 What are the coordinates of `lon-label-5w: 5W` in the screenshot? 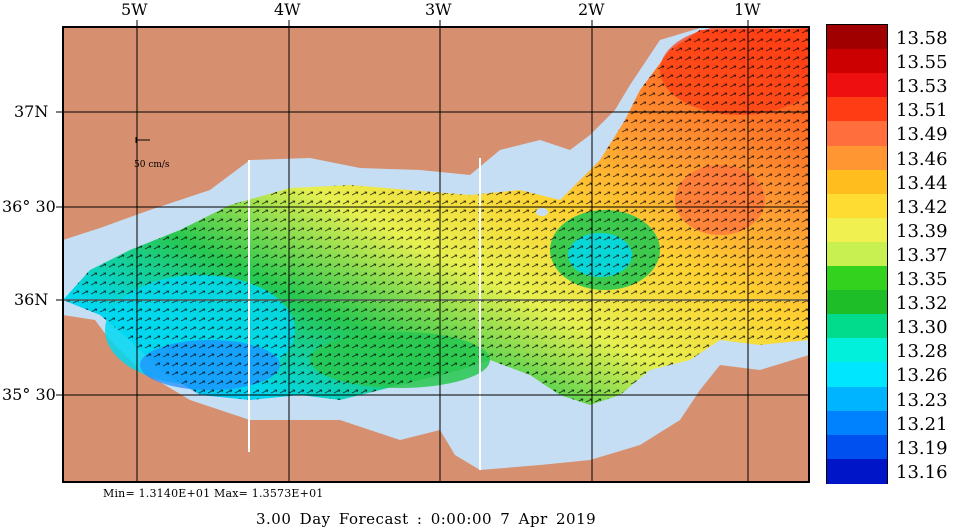 It's located at (134, 9).